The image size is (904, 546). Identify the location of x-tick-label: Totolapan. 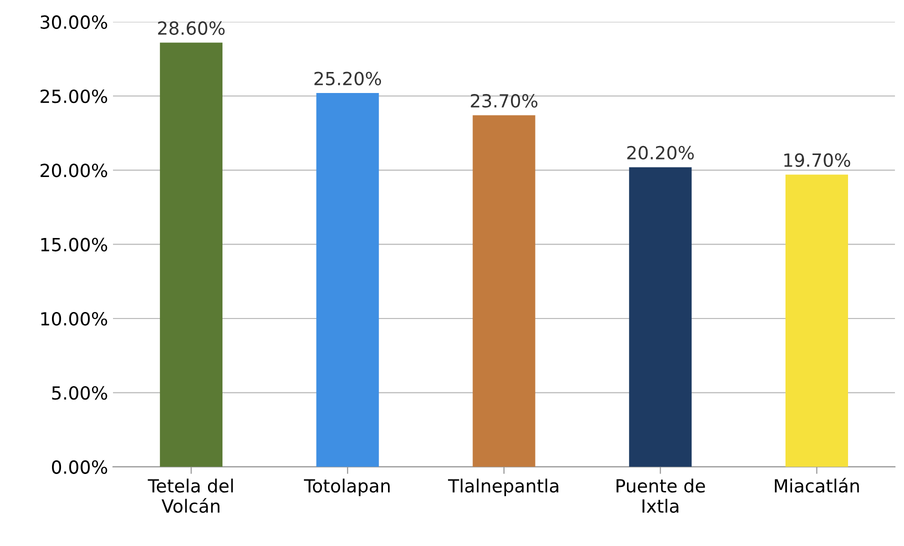
(347, 487).